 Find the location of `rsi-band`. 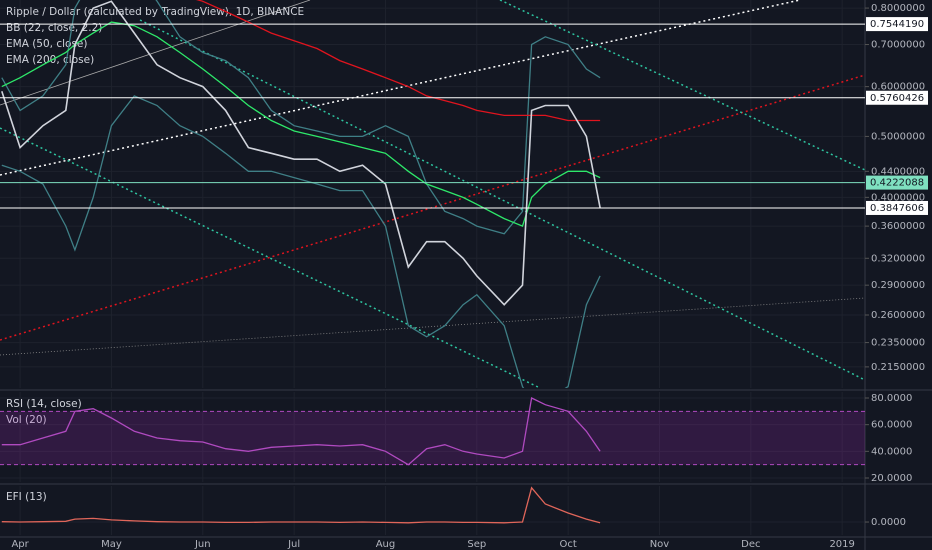

rsi-band is located at coordinates (432, 438).